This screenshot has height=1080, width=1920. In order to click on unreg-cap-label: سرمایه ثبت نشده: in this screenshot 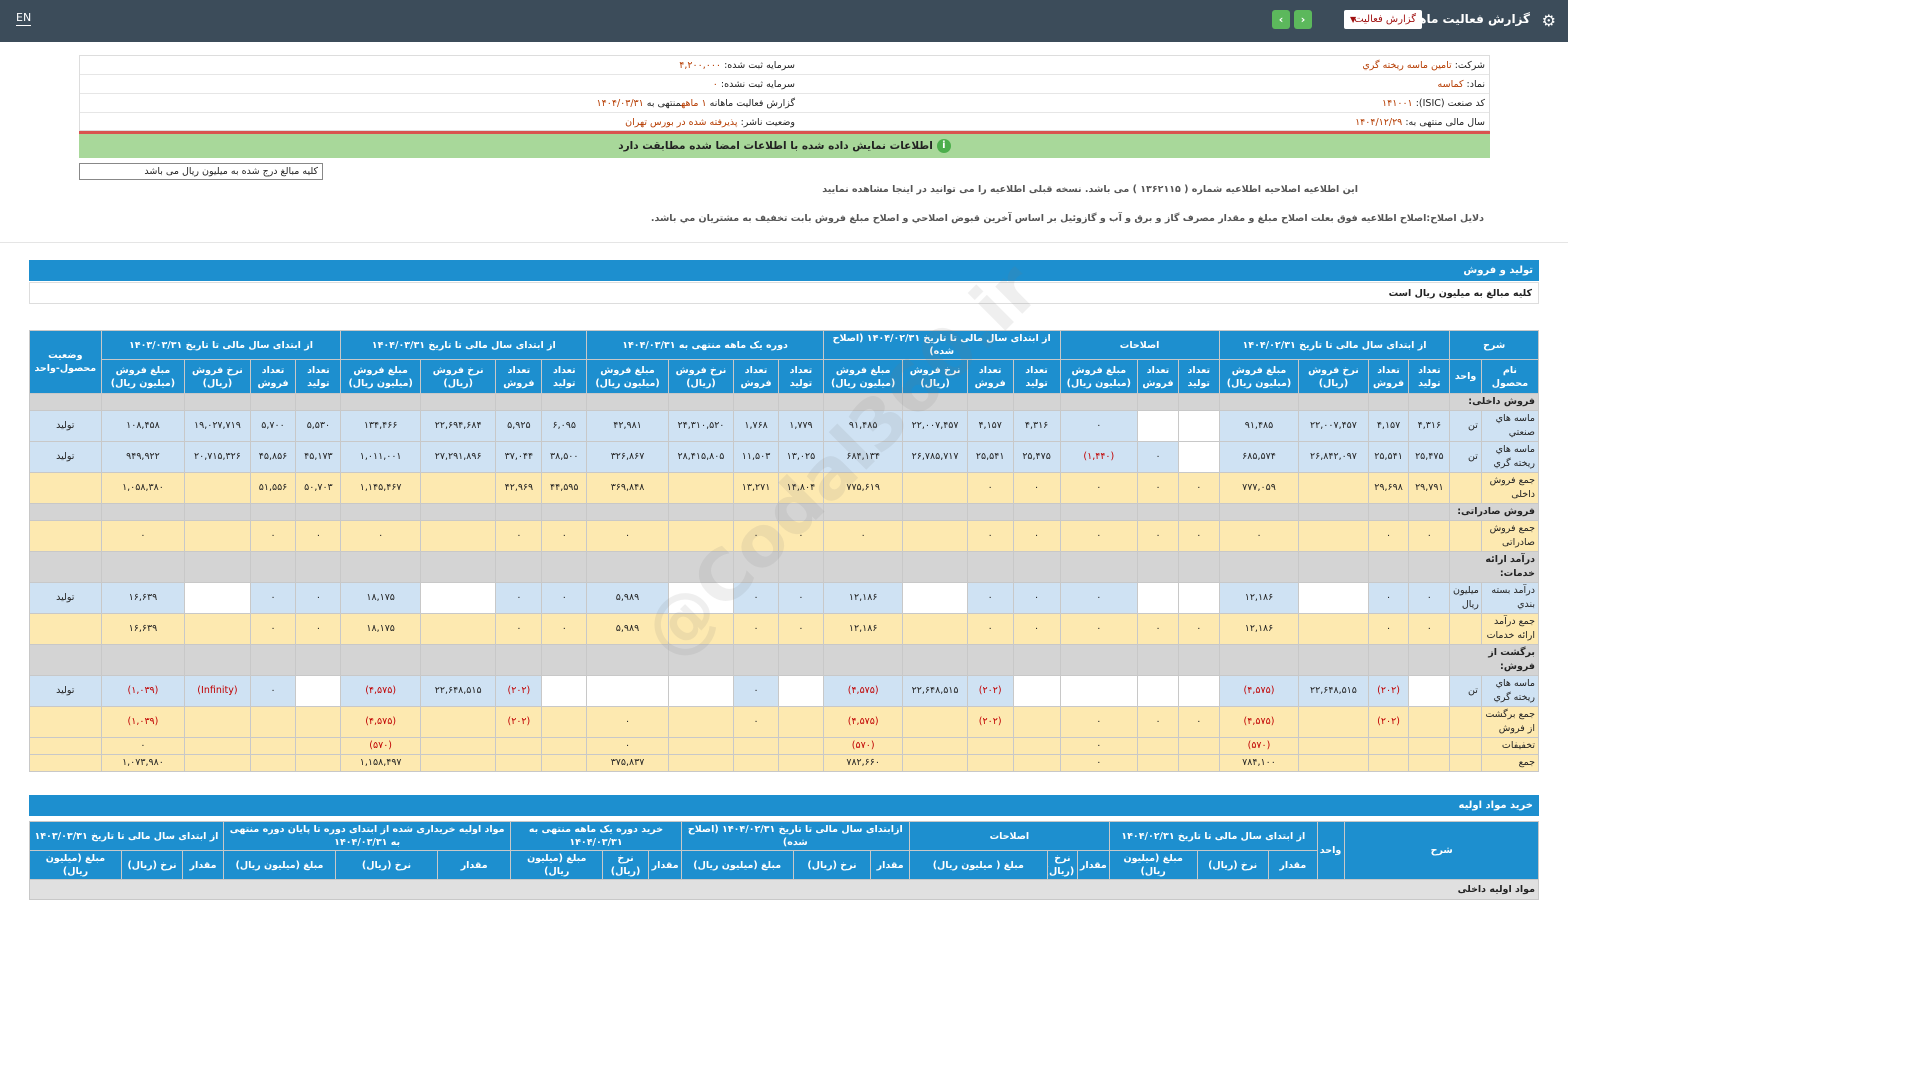, I will do `click(757, 84)`.